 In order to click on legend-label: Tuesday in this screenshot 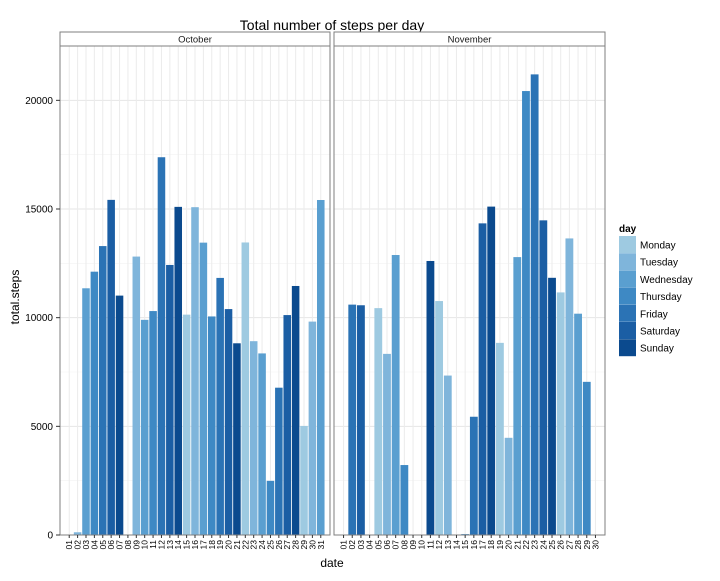, I will do `click(659, 263)`.